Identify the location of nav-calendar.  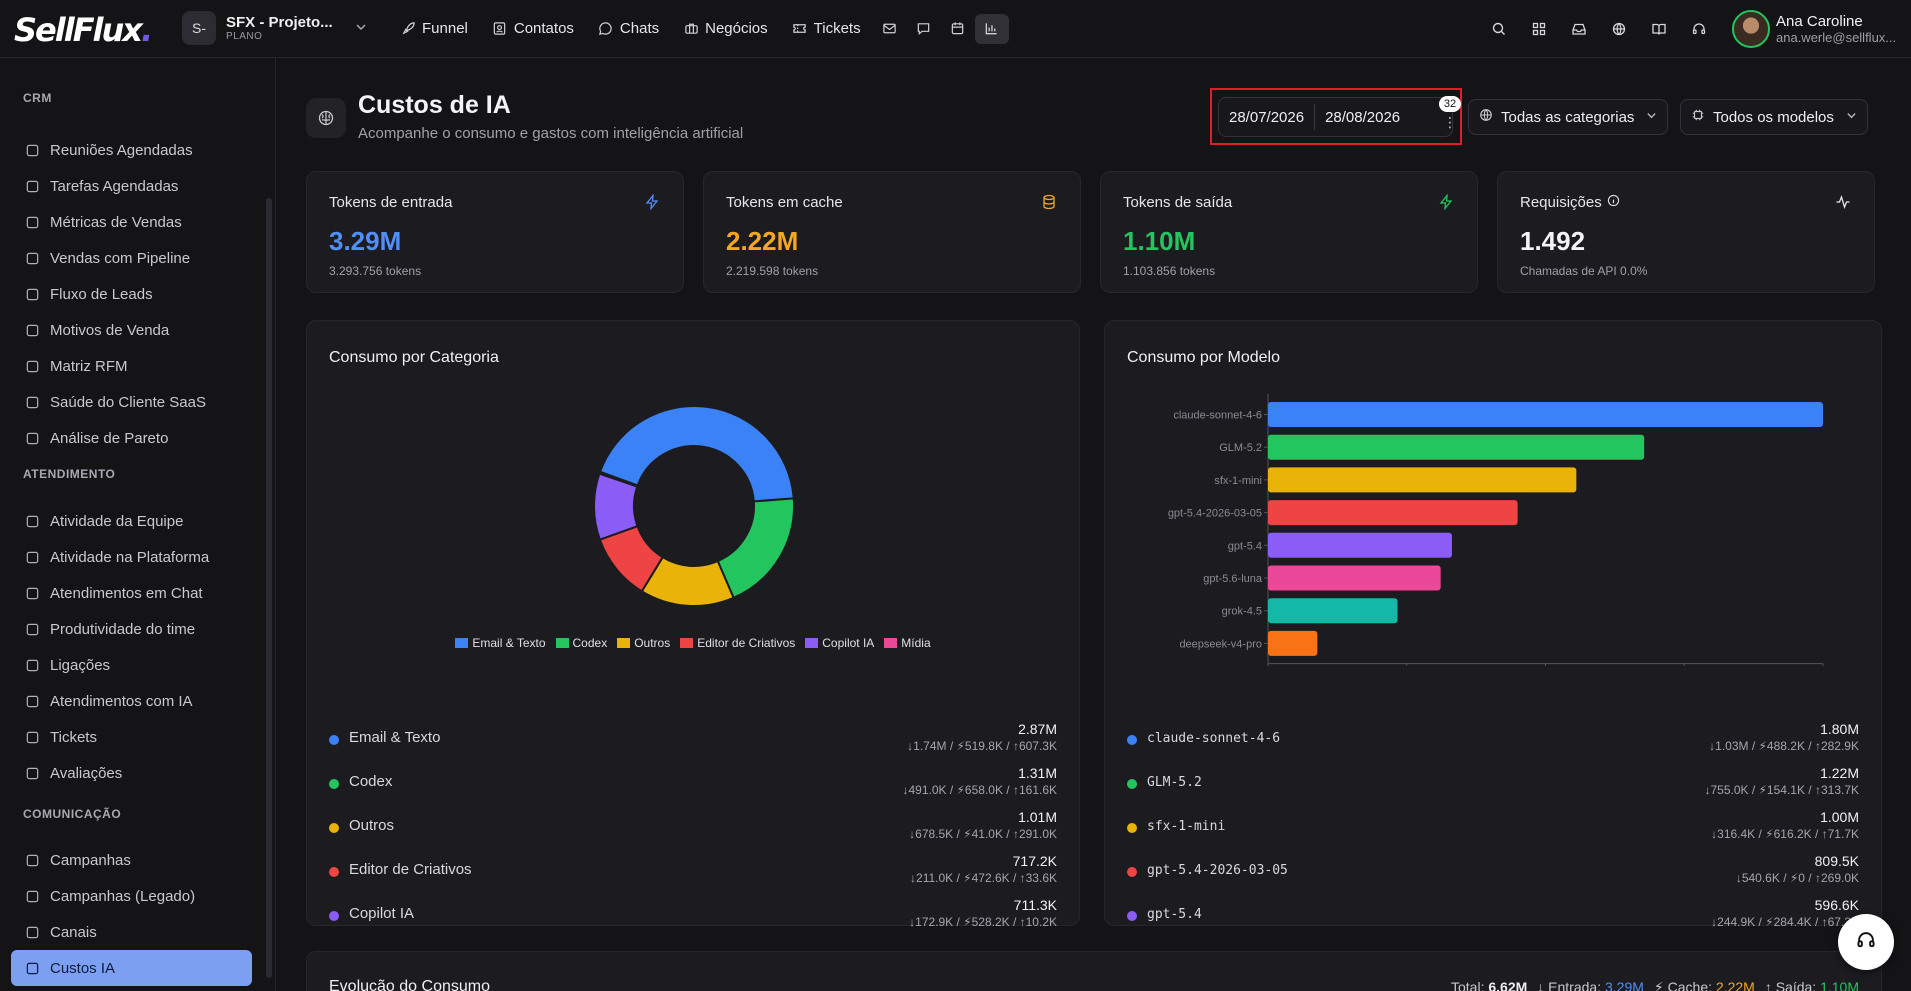
(958, 29).